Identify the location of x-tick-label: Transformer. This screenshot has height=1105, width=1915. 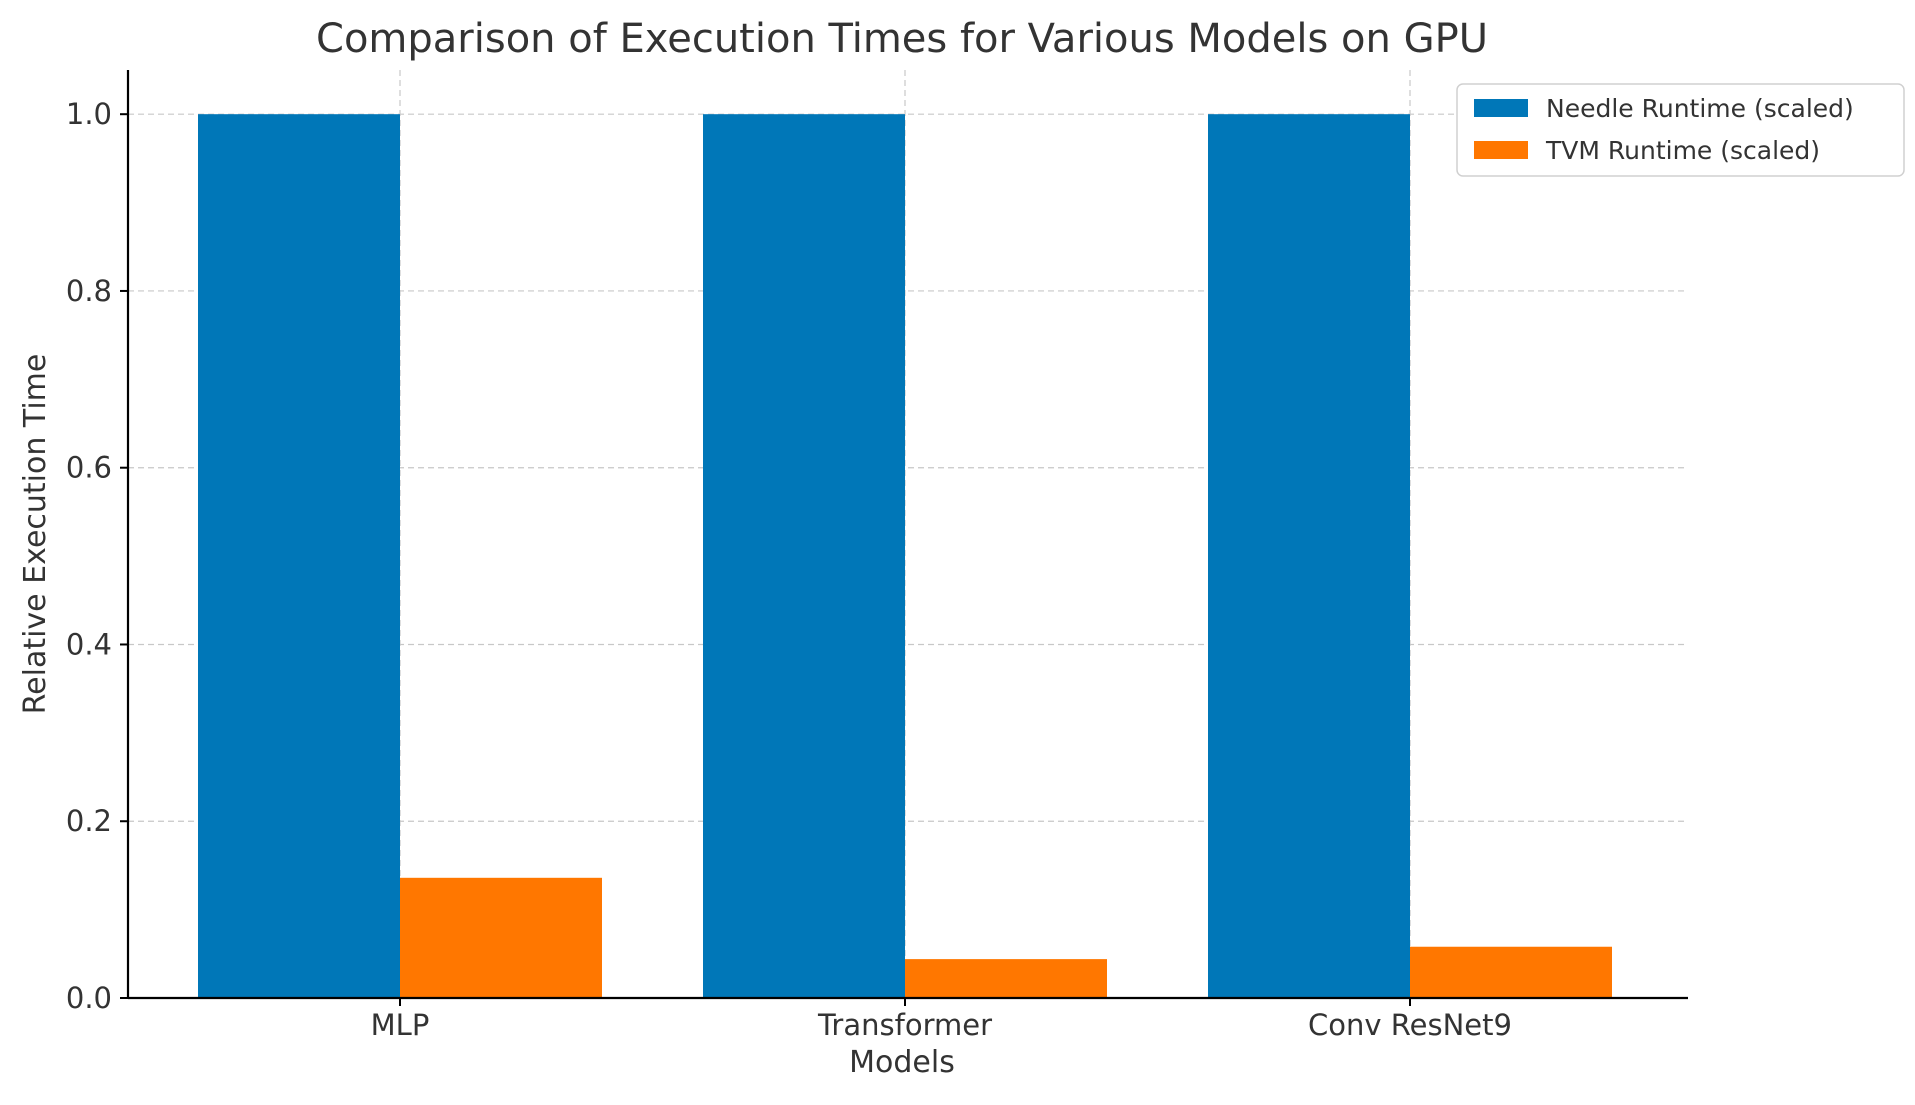
(904, 1025).